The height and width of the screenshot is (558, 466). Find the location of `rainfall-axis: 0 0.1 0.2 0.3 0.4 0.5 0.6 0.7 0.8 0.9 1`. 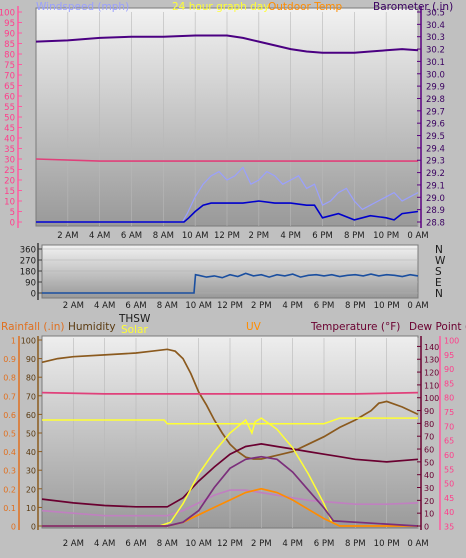

rainfall-axis: 0 0.1 0.2 0.3 0.4 0.5 0.6 0.7 0.8 0.9 1 is located at coordinates (9, 434).